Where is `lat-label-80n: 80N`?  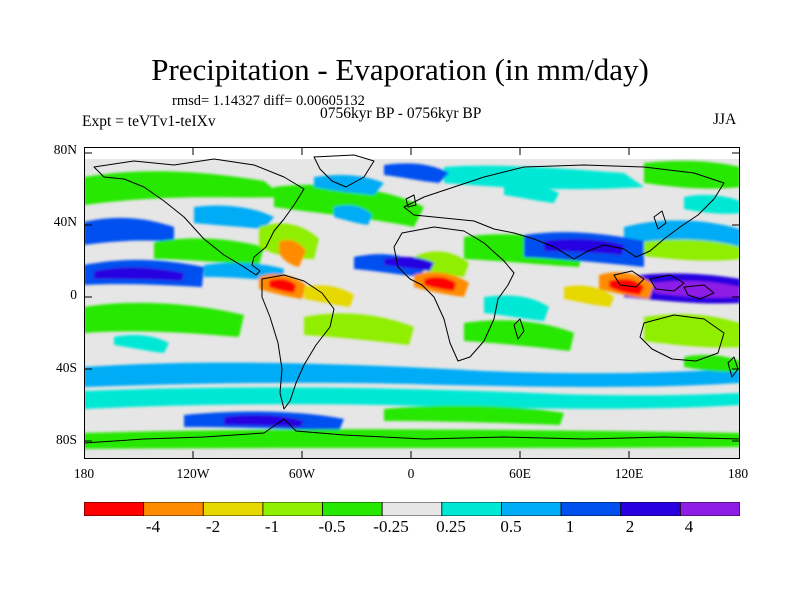
lat-label-80n: 80N is located at coordinates (65, 149).